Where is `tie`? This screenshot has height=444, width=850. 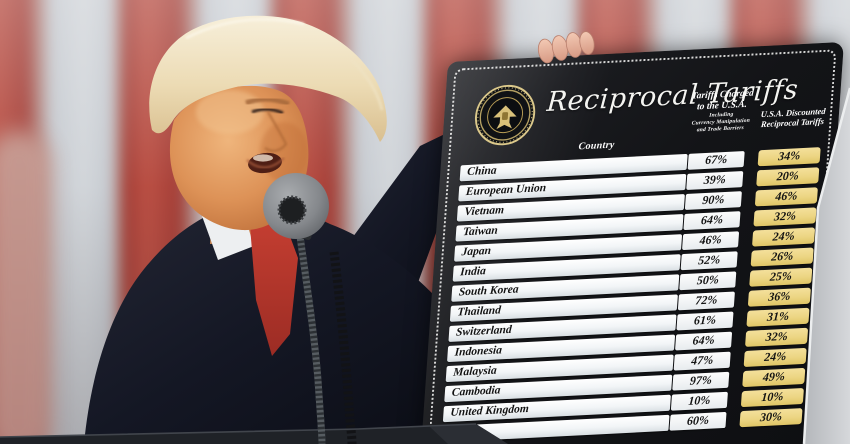
tie is located at coordinates (274, 288).